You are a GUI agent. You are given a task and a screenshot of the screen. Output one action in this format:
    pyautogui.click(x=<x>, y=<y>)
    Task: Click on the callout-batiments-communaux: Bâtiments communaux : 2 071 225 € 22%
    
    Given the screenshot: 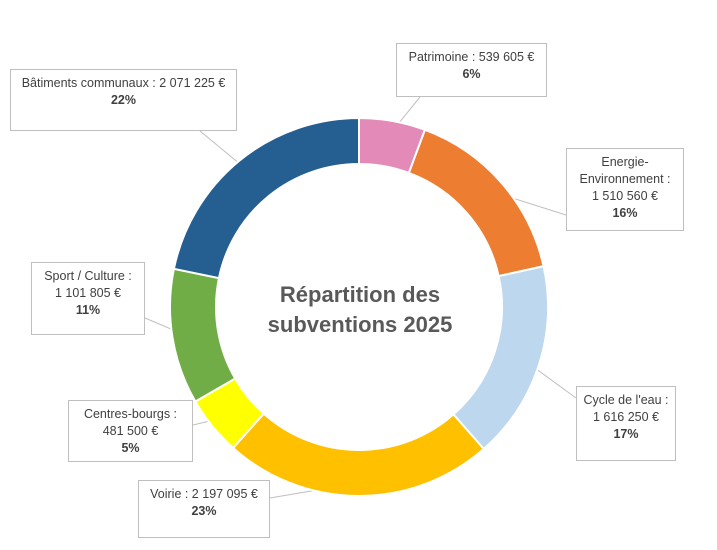 What is the action you would take?
    pyautogui.click(x=123, y=100)
    